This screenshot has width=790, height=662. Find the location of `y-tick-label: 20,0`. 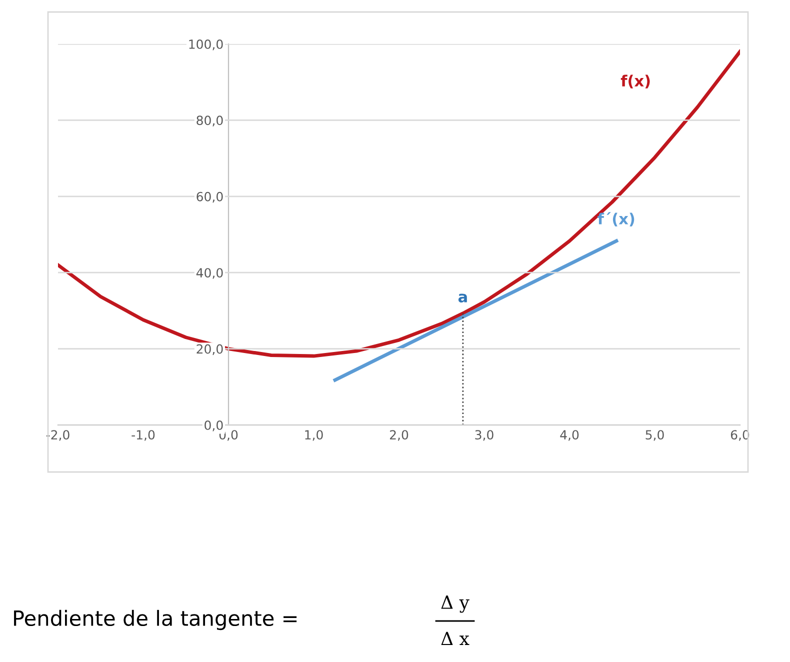

y-tick-label: 20,0 is located at coordinates (209, 349).